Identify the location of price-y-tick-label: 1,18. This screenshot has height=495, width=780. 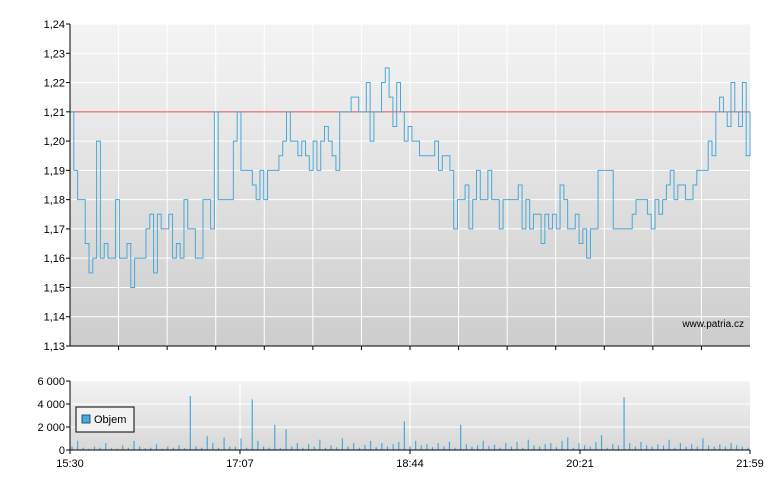
(54, 201).